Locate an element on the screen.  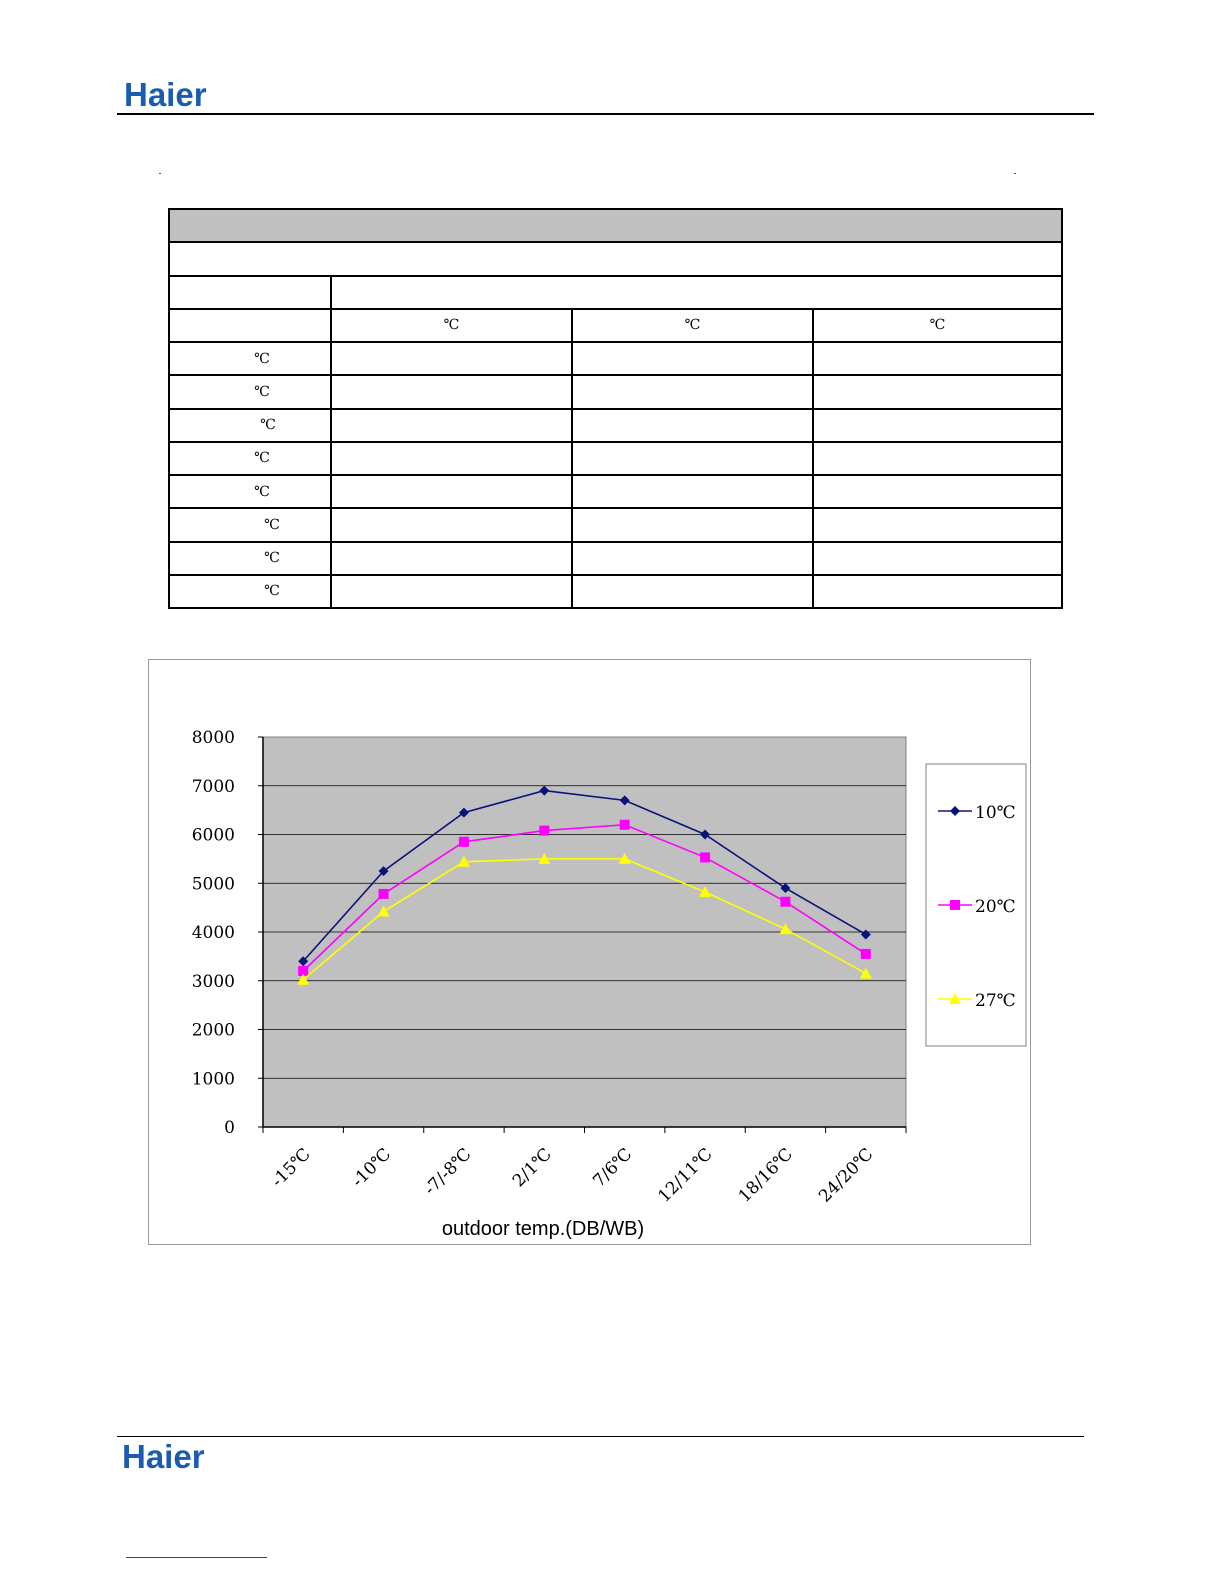
table-title-row is located at coordinates (615, 225).